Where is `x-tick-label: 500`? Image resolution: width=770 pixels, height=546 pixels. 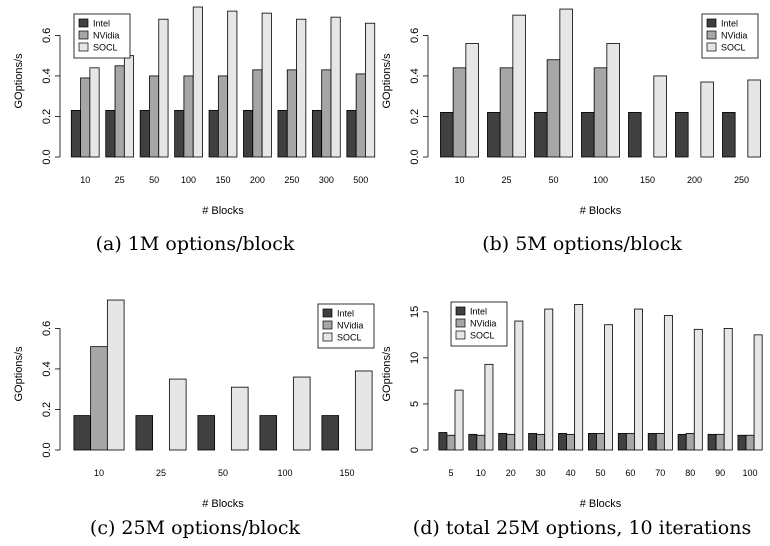 x-tick-label: 500 is located at coordinates (360, 180).